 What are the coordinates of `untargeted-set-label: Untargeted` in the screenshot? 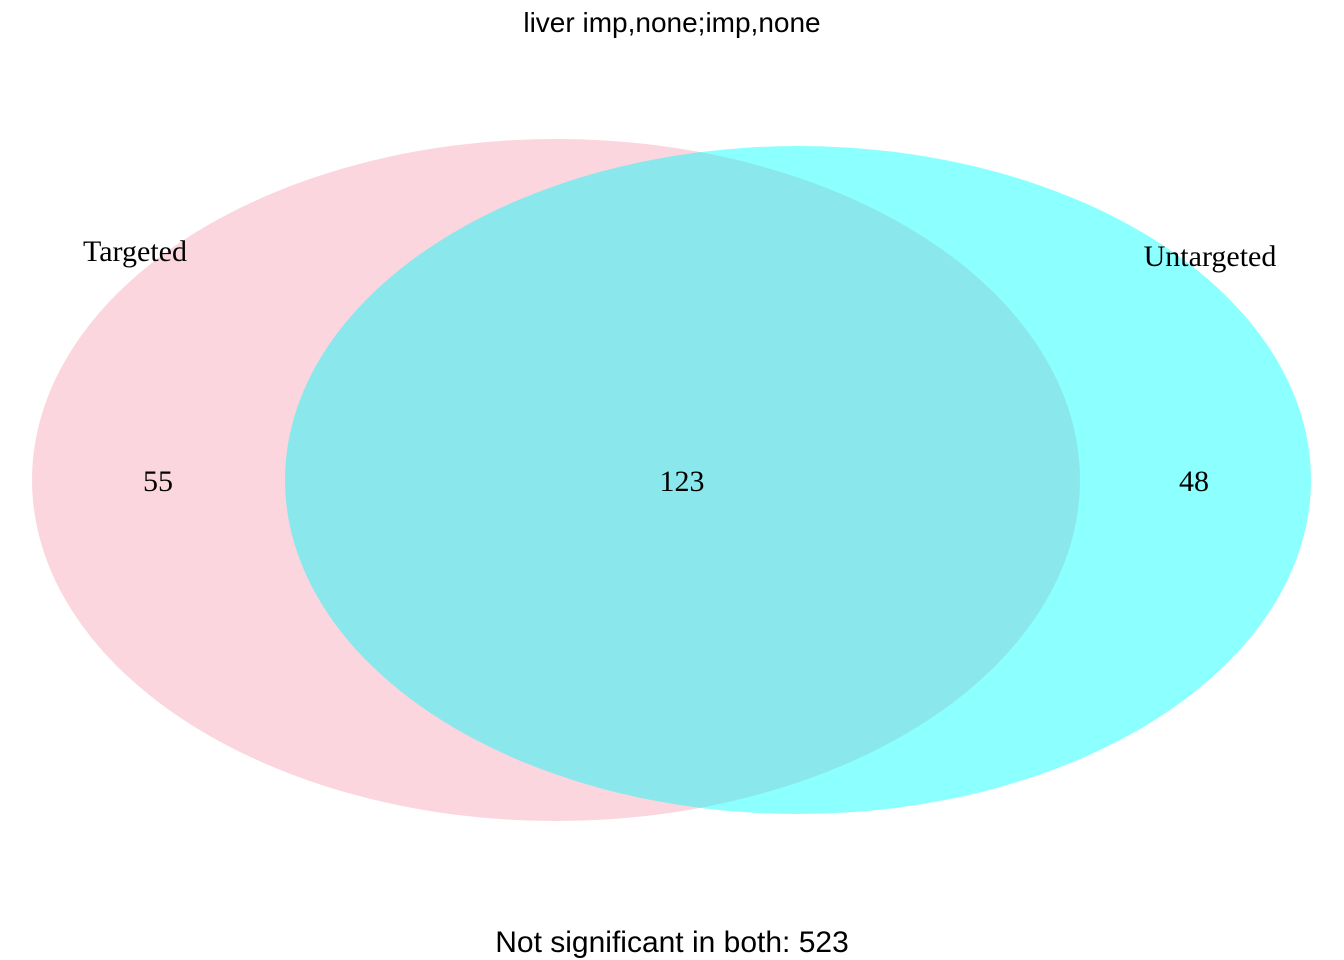 It's located at (1210, 256).